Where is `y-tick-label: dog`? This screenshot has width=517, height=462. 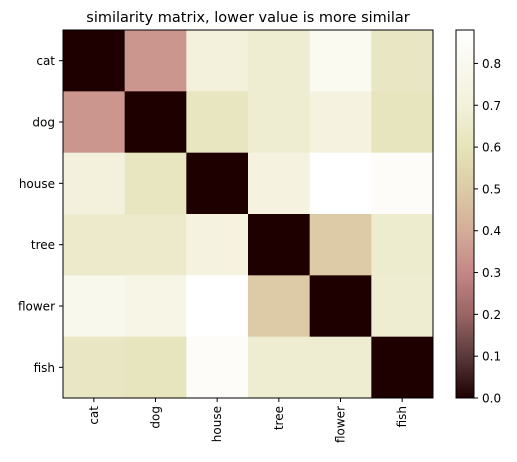
y-tick-label: dog is located at coordinates (43, 123).